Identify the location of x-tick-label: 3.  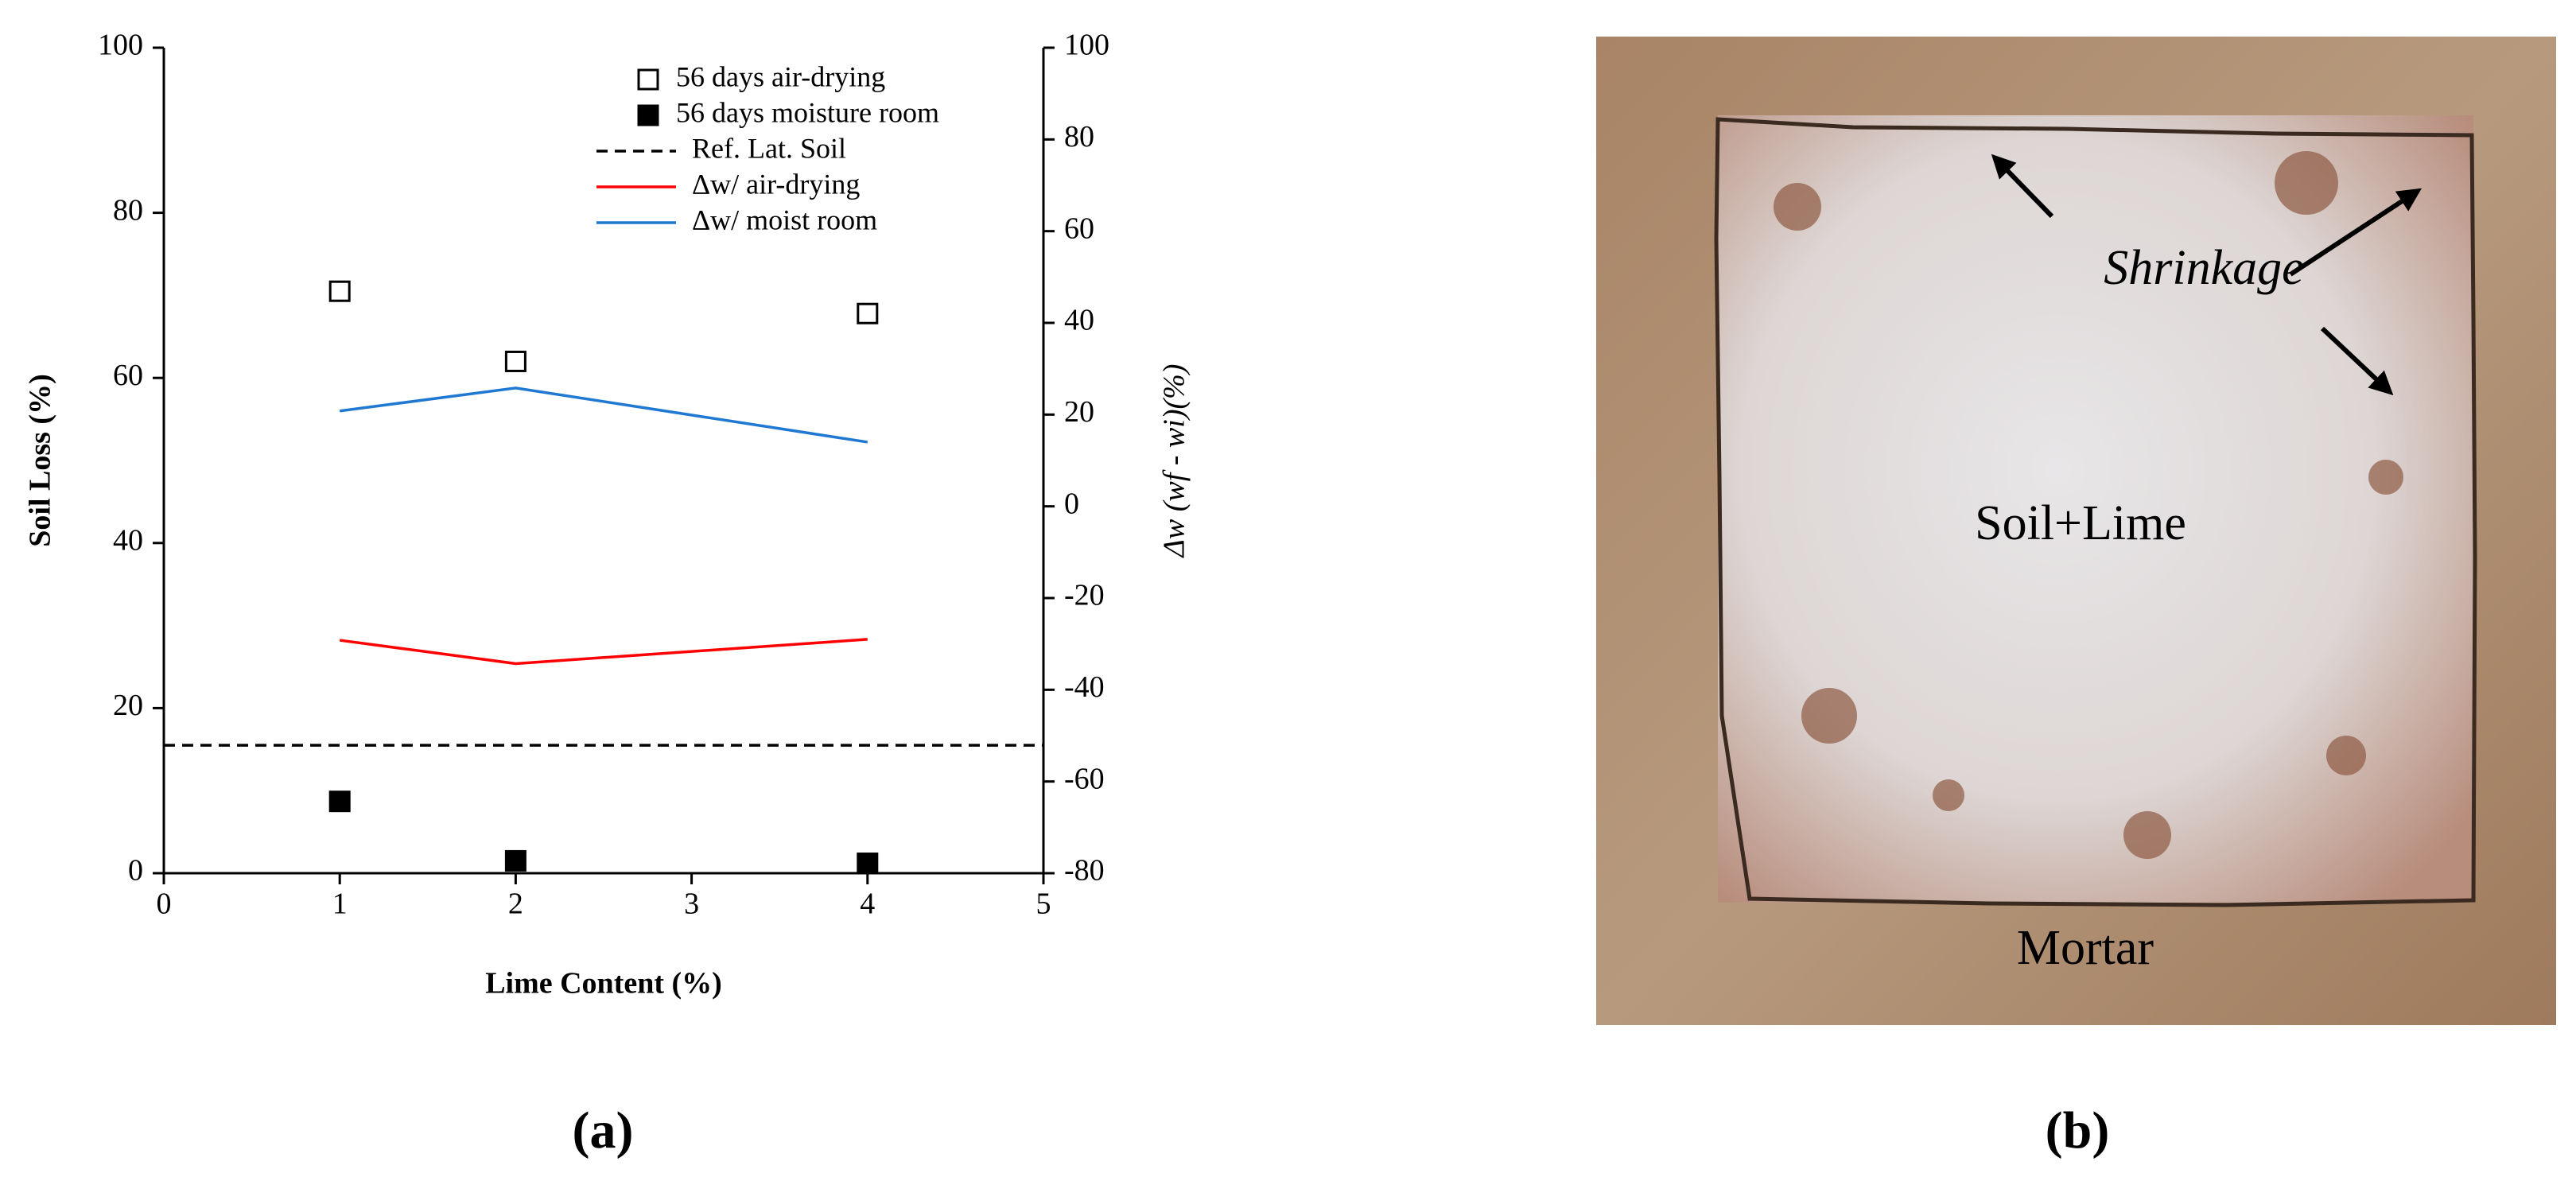
(691, 904).